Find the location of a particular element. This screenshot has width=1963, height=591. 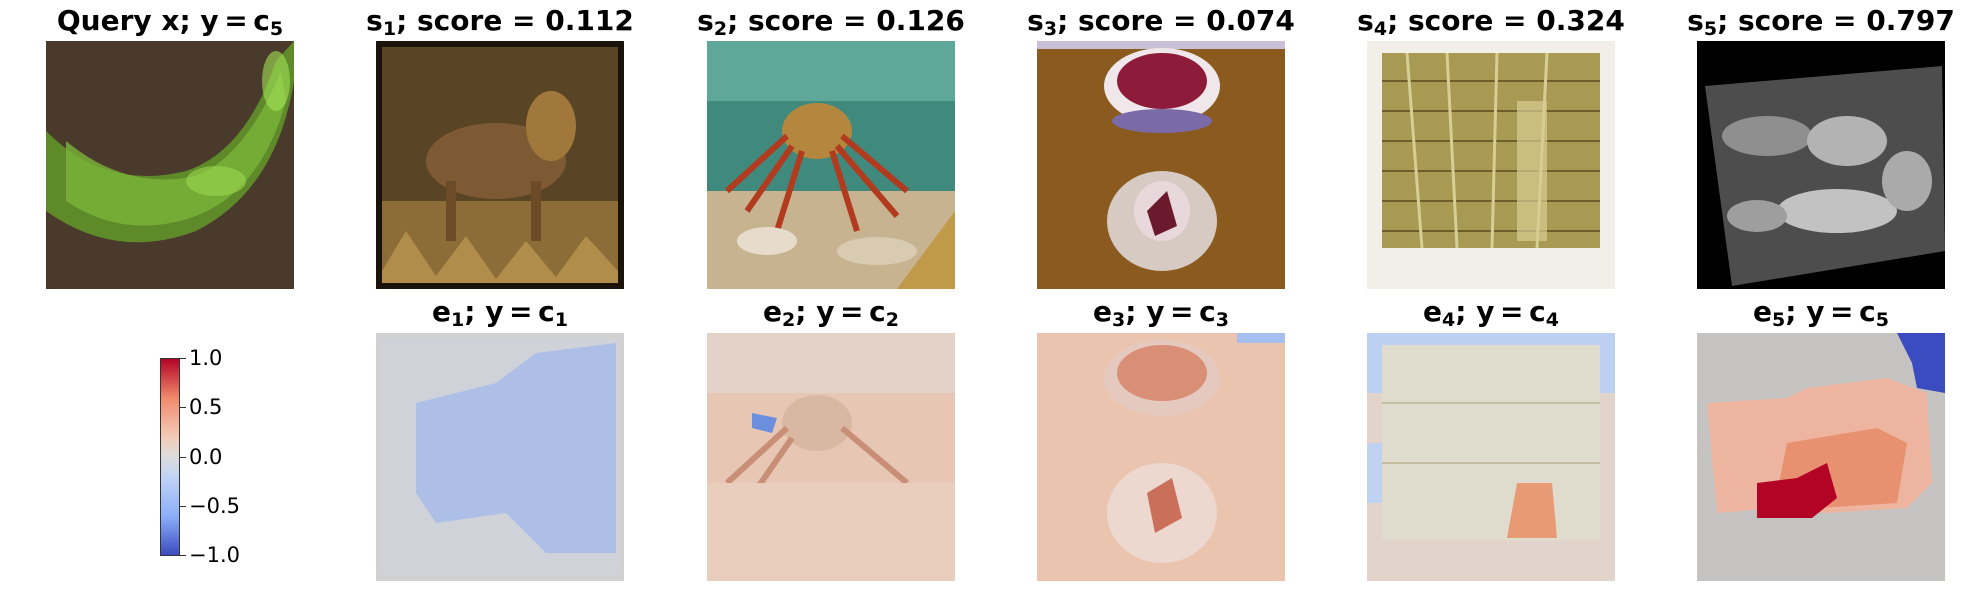

sample-panel-1: s1; score = 0.112 is located at coordinates (500, 150).